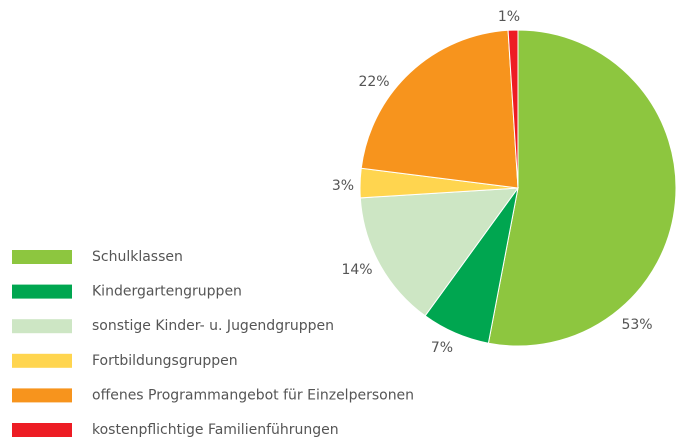 This screenshot has width=677, height=441. Describe the element at coordinates (213, 326) in the screenshot. I see `legend-label: sonstige Kinder- u. Jugendgruppen` at that location.